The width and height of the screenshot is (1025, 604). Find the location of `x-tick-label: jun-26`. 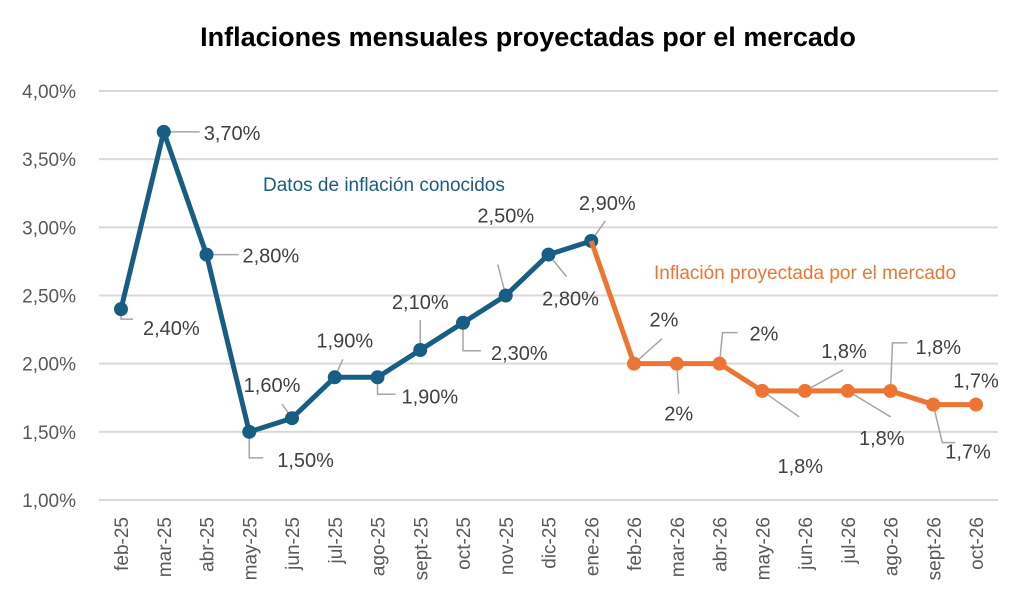

x-tick-label: jun-26 is located at coordinates (806, 544).